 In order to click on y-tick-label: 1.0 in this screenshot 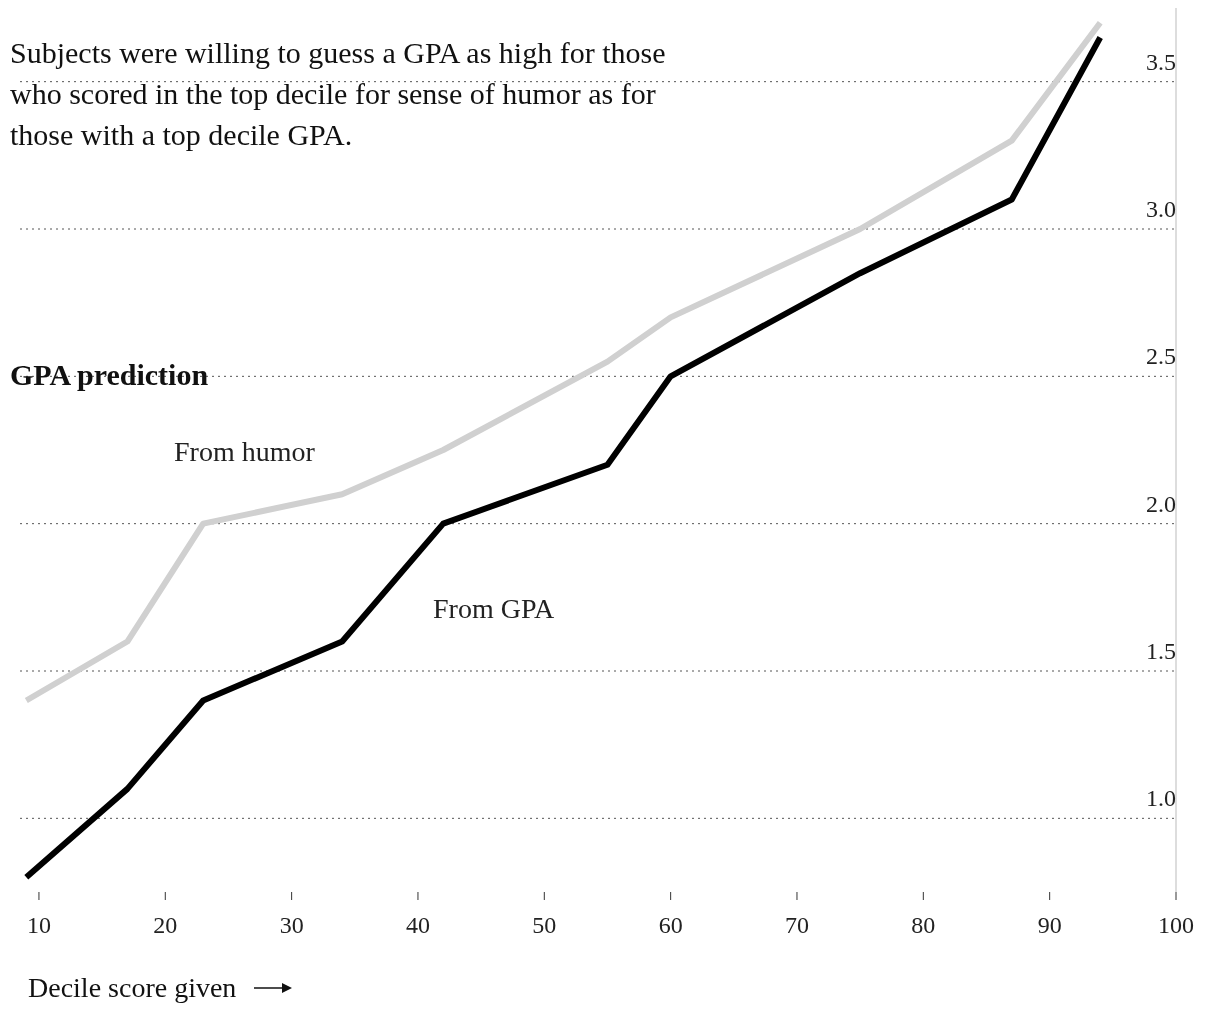, I will do `click(1161, 798)`.